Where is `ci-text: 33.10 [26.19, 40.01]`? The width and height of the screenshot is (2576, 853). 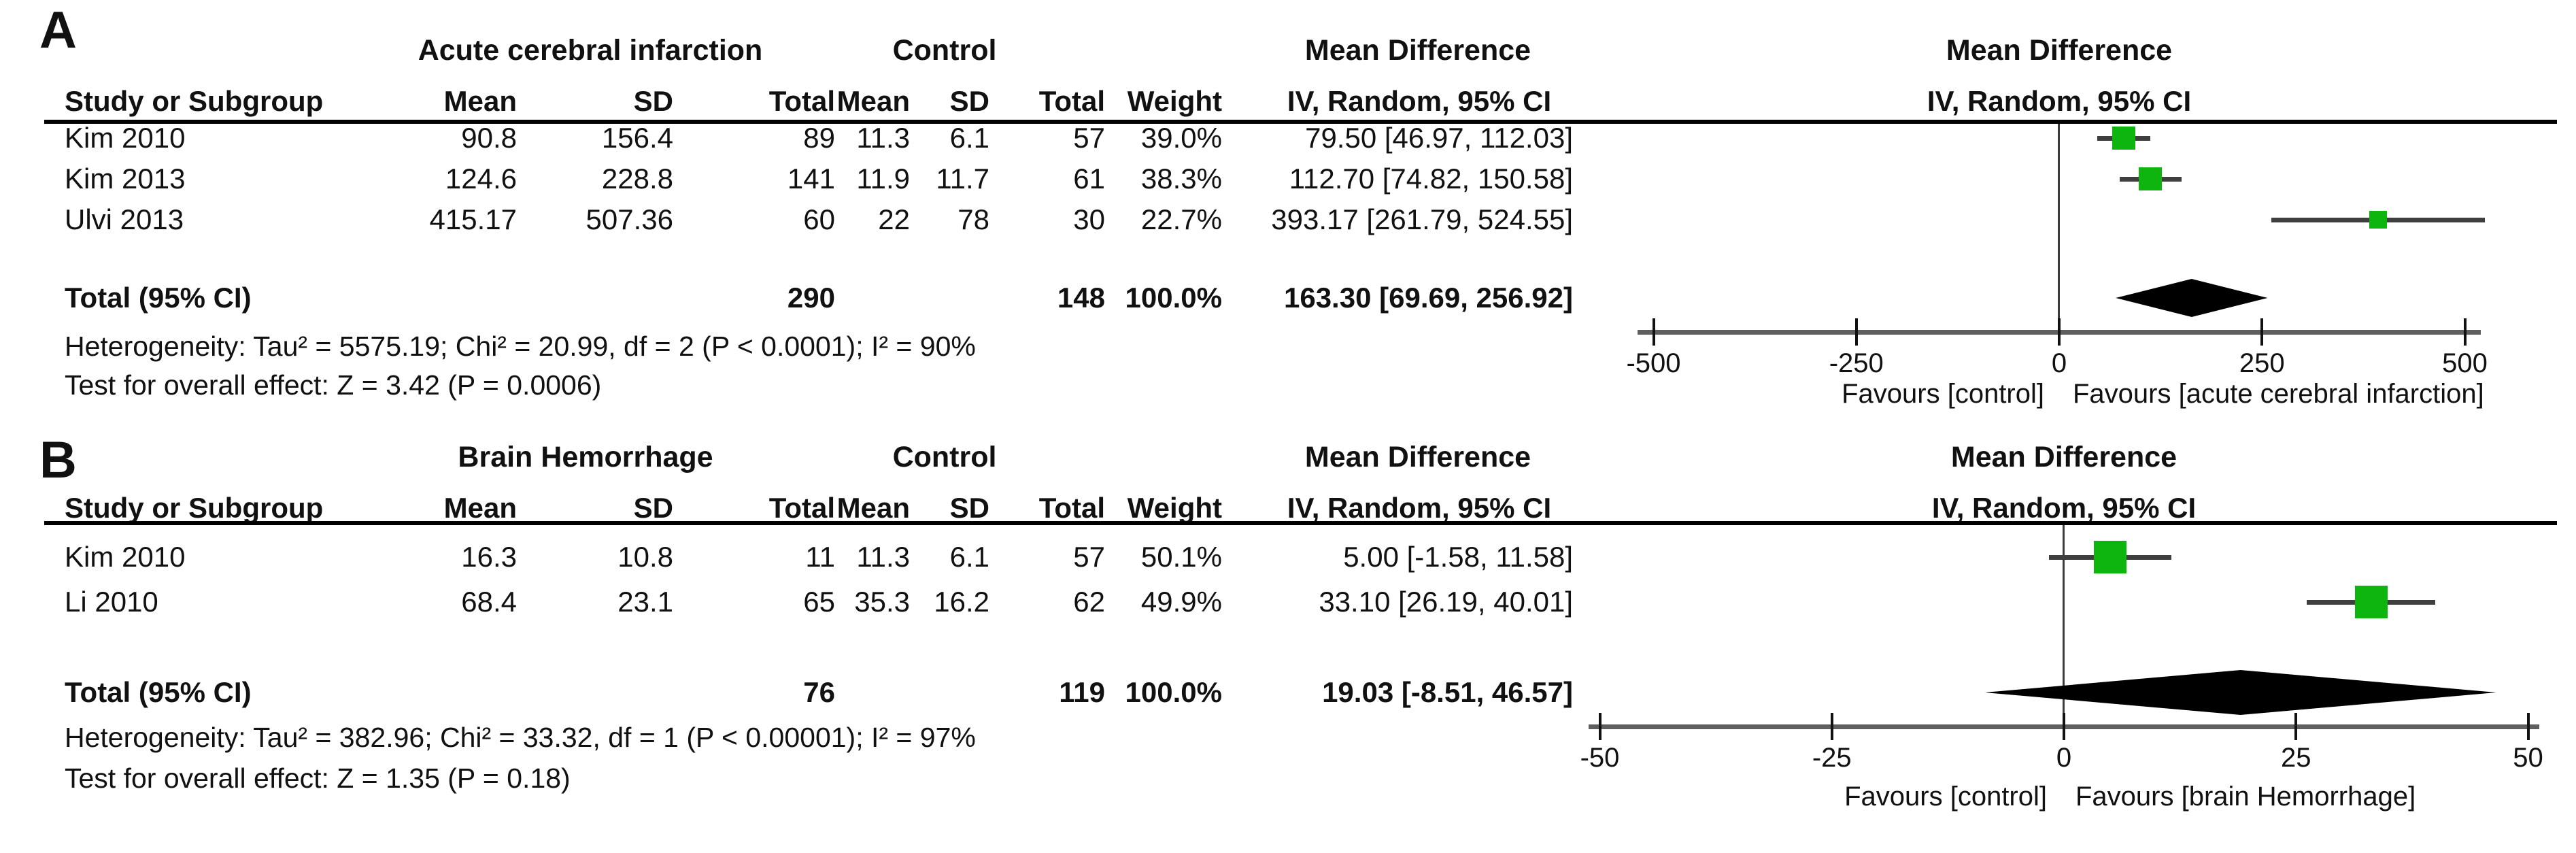 ci-text: 33.10 [26.19, 40.01] is located at coordinates (1446, 602).